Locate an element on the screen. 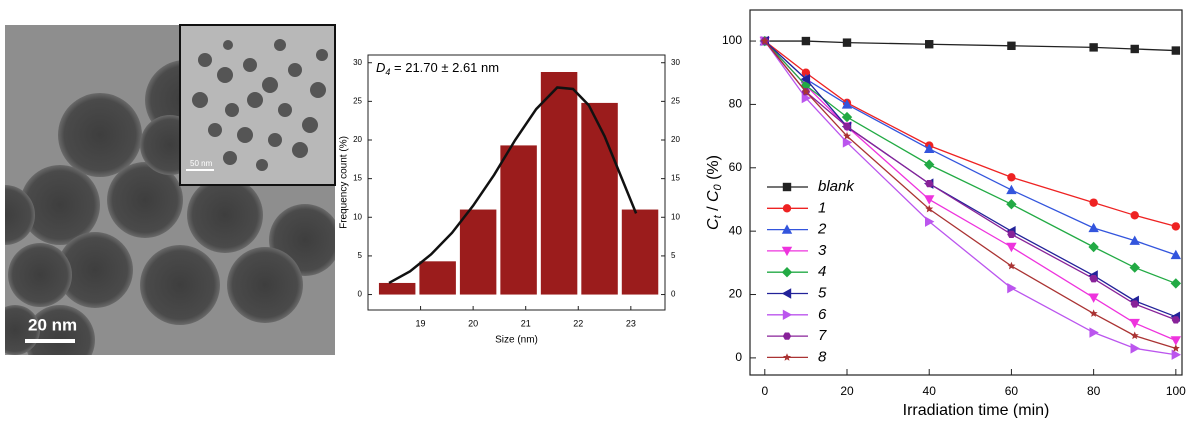 This screenshot has height=423, width=1196. text-part: / is located at coordinates (713, 208).